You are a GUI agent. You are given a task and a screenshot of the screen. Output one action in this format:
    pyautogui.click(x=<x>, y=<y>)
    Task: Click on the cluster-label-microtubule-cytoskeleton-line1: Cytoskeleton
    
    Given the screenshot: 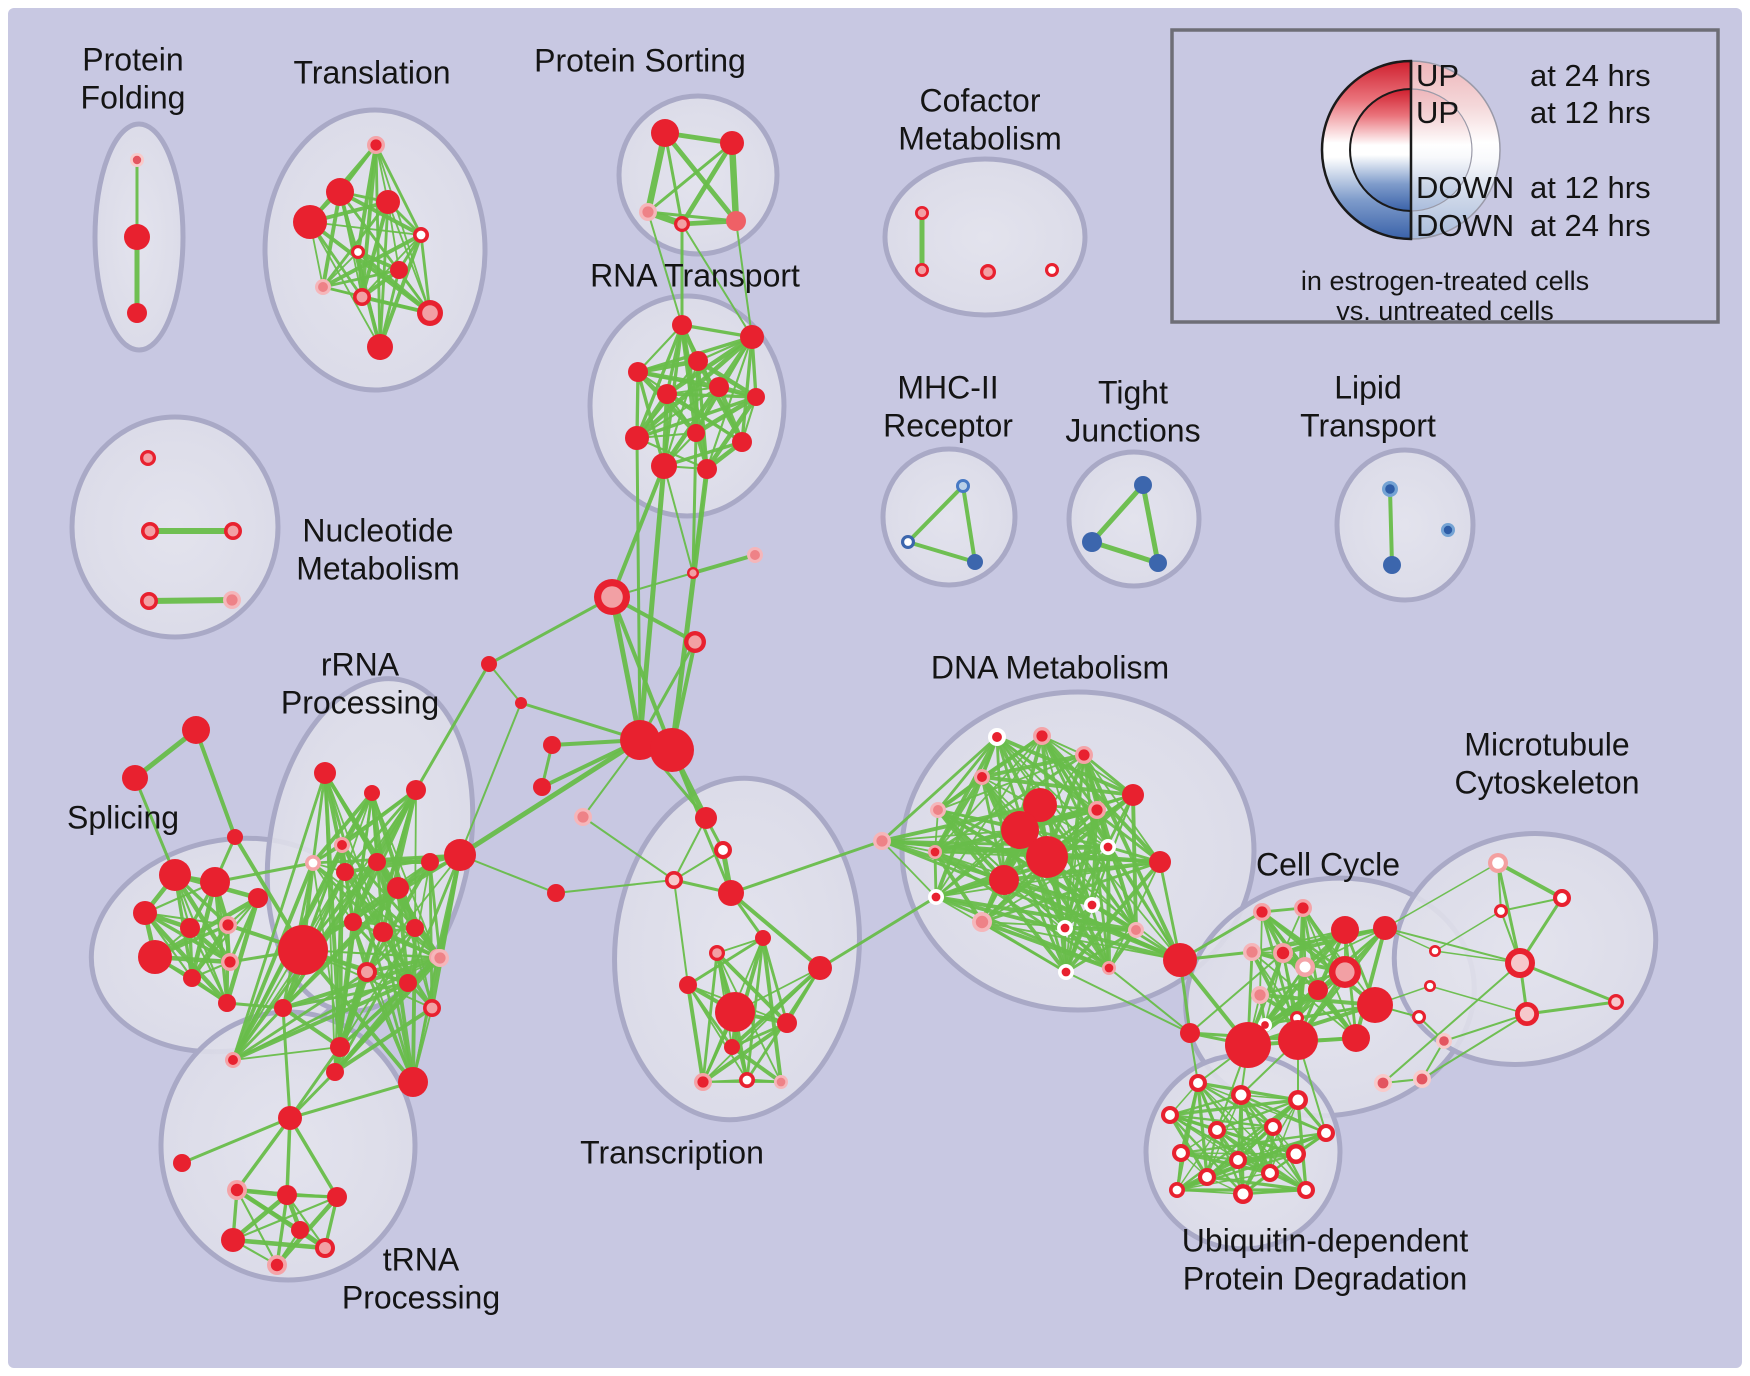 What is the action you would take?
    pyautogui.click(x=1547, y=782)
    